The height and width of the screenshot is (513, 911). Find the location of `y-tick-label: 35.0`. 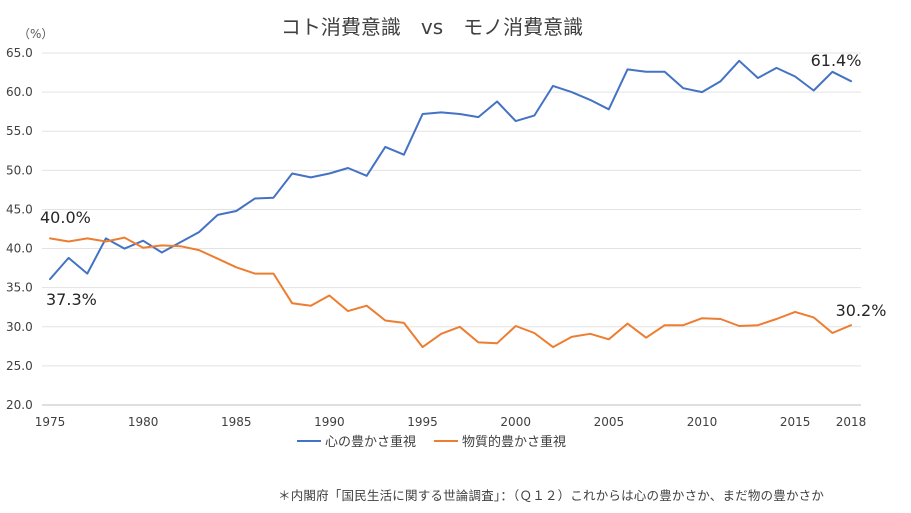

y-tick-label: 35.0 is located at coordinates (19, 288).